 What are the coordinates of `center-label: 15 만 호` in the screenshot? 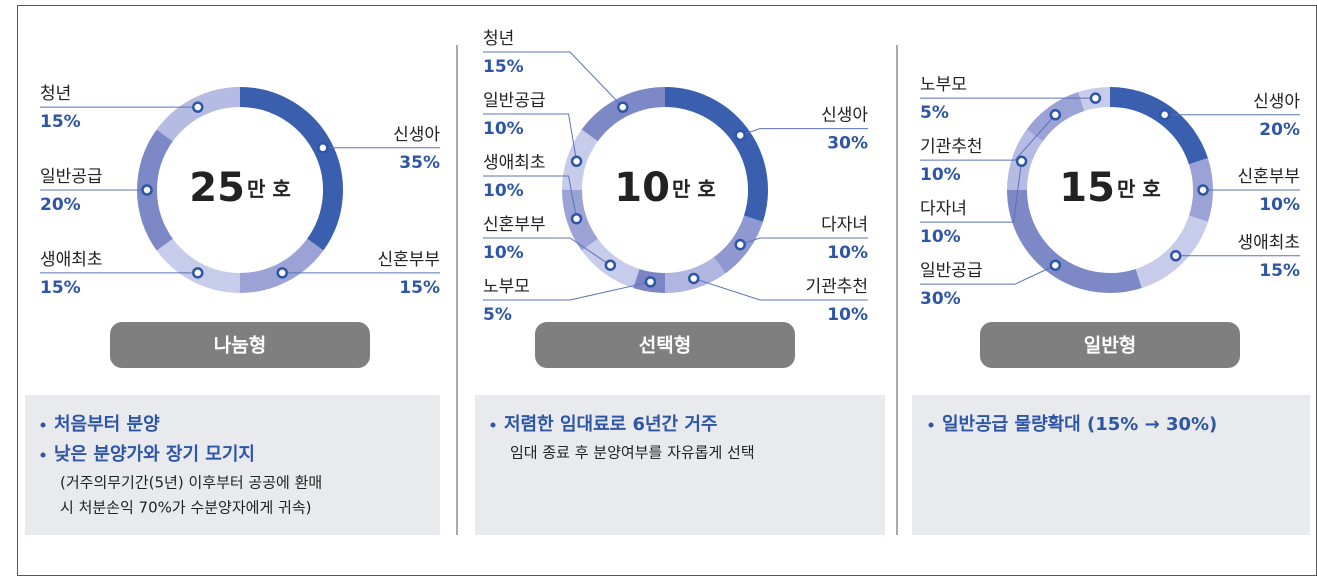 It's located at (1109, 188).